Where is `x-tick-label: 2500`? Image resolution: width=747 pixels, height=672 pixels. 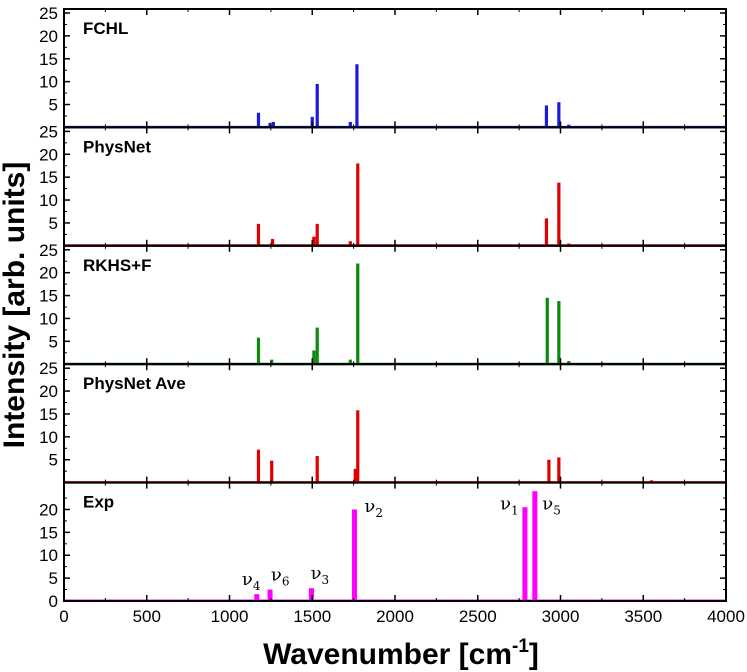
x-tick-label: 2500 is located at coordinates (478, 616).